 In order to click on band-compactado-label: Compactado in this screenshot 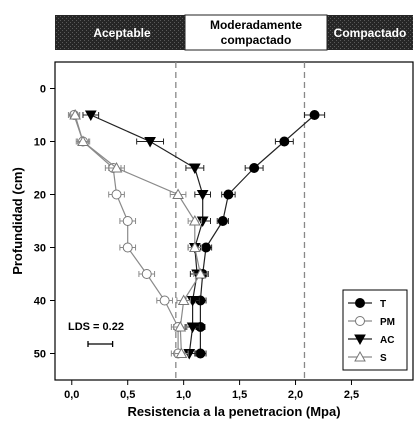, I will do `click(370, 33)`.